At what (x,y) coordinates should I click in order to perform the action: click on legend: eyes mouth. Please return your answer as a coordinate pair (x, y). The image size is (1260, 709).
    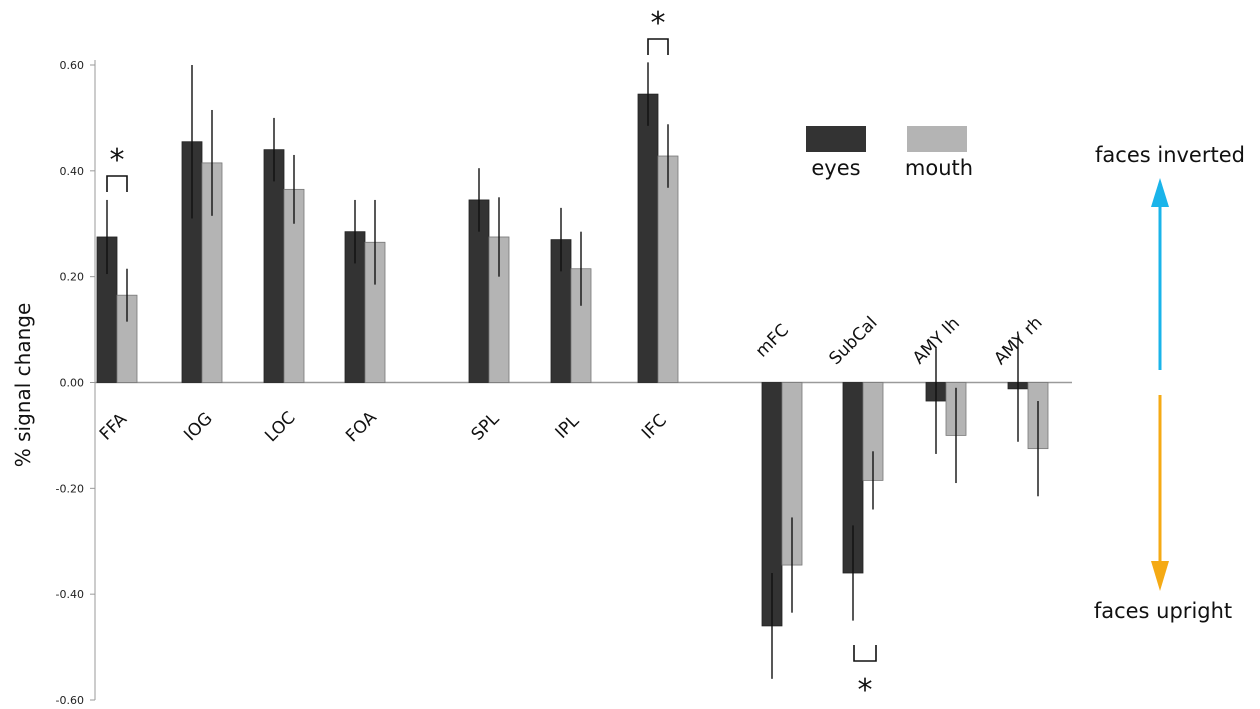
    Looking at the image, I should click on (889, 153).